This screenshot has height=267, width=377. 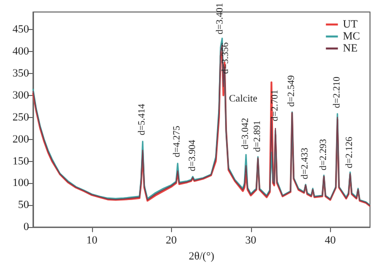 What do you see at coordinates (27, 227) in the screenshot?
I see `y-tick-label: 0` at bounding box center [27, 227].